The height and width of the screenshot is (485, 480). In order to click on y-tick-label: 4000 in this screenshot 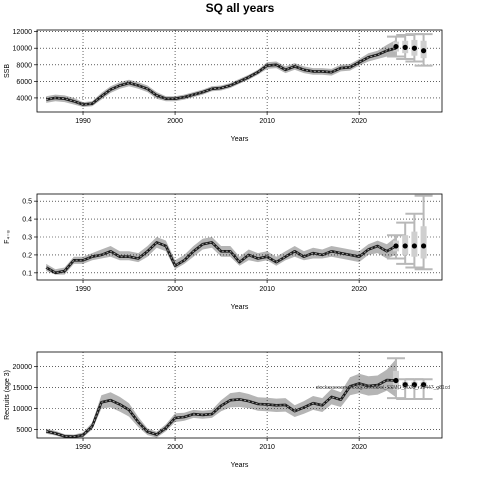, I will do `click(24, 98)`.